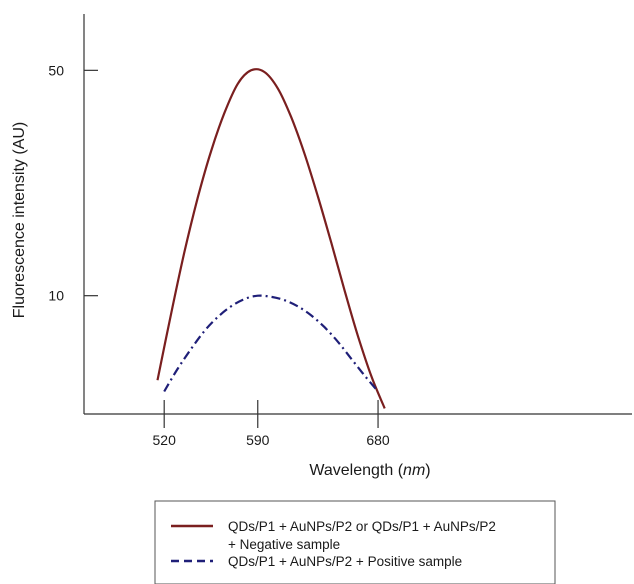  What do you see at coordinates (56, 70) in the screenshot?
I see `y-tick-label: 50` at bounding box center [56, 70].